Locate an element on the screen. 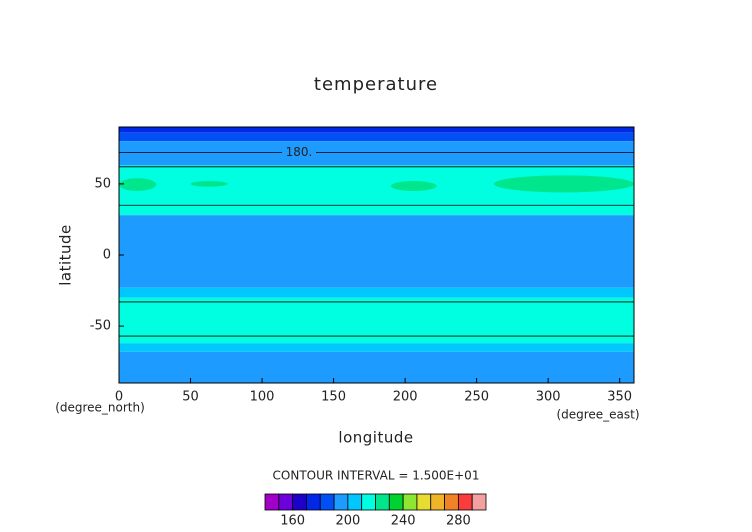 The height and width of the screenshot is (532, 752). y-tick-label: -50 is located at coordinates (100, 326).